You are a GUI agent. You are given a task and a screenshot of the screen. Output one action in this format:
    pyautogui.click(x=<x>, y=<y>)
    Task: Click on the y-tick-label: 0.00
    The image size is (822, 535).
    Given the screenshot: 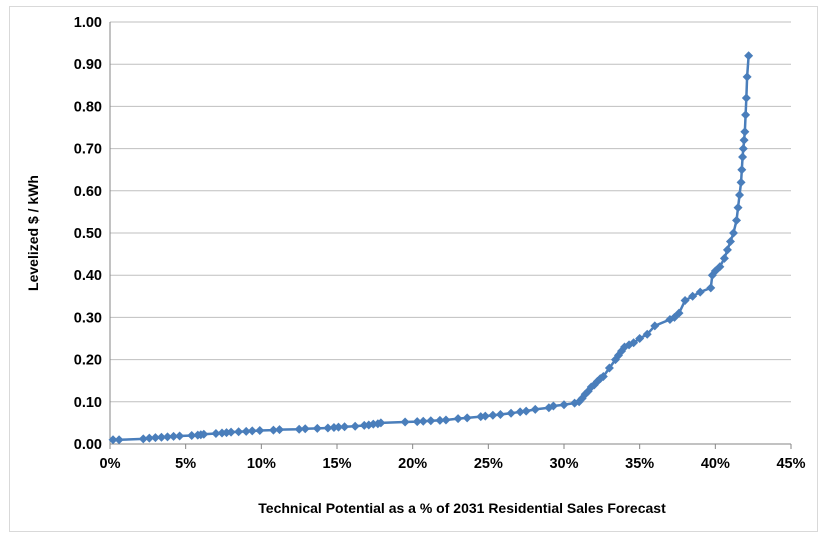 What is the action you would take?
    pyautogui.click(x=88, y=445)
    